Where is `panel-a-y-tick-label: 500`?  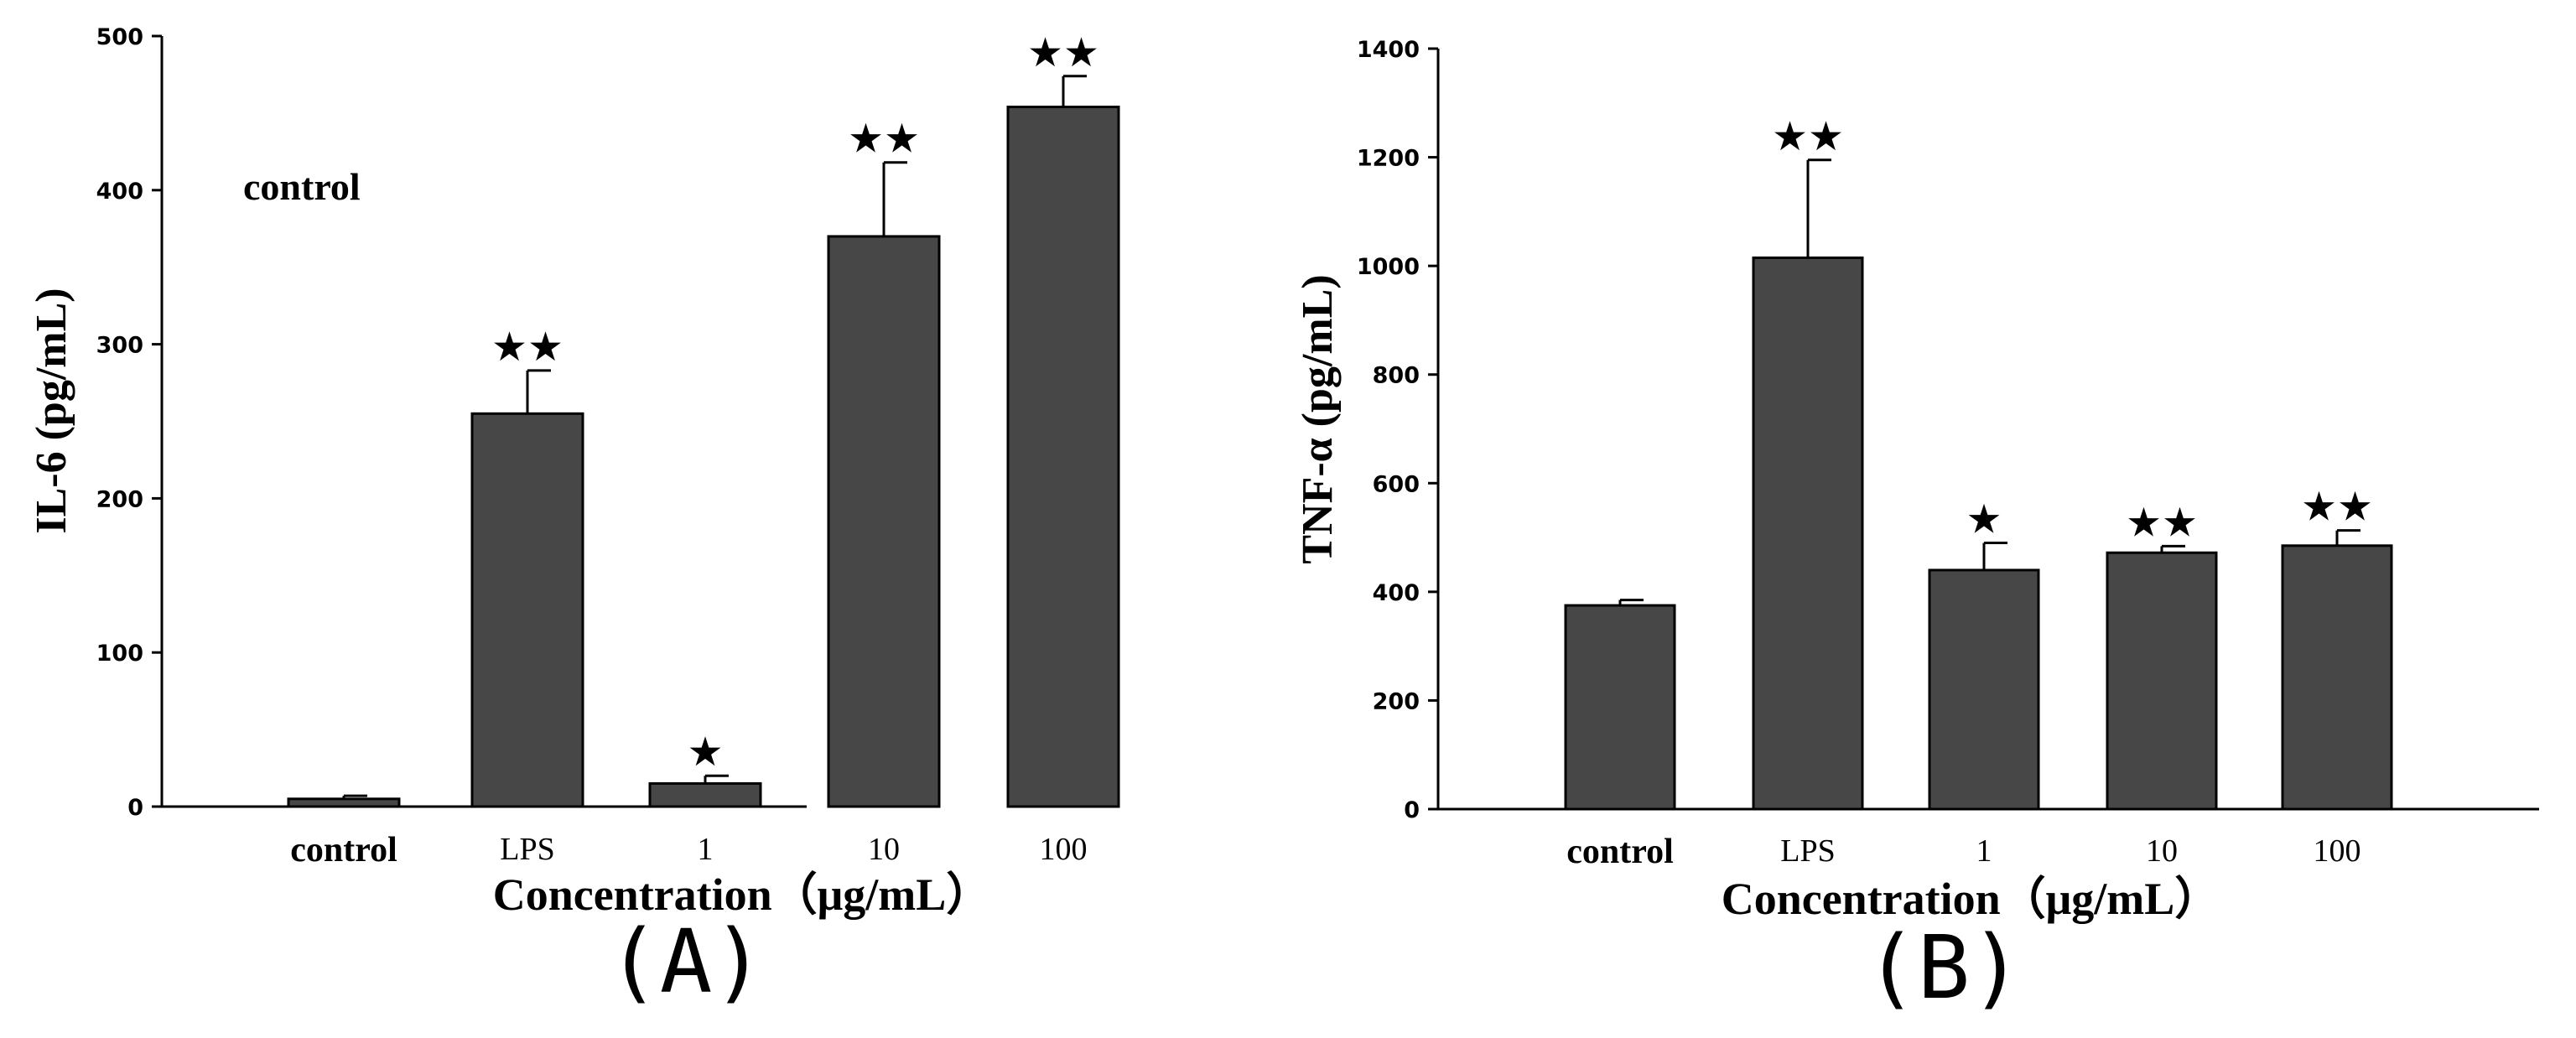
panel-a-y-tick-label: 500 is located at coordinates (119, 37).